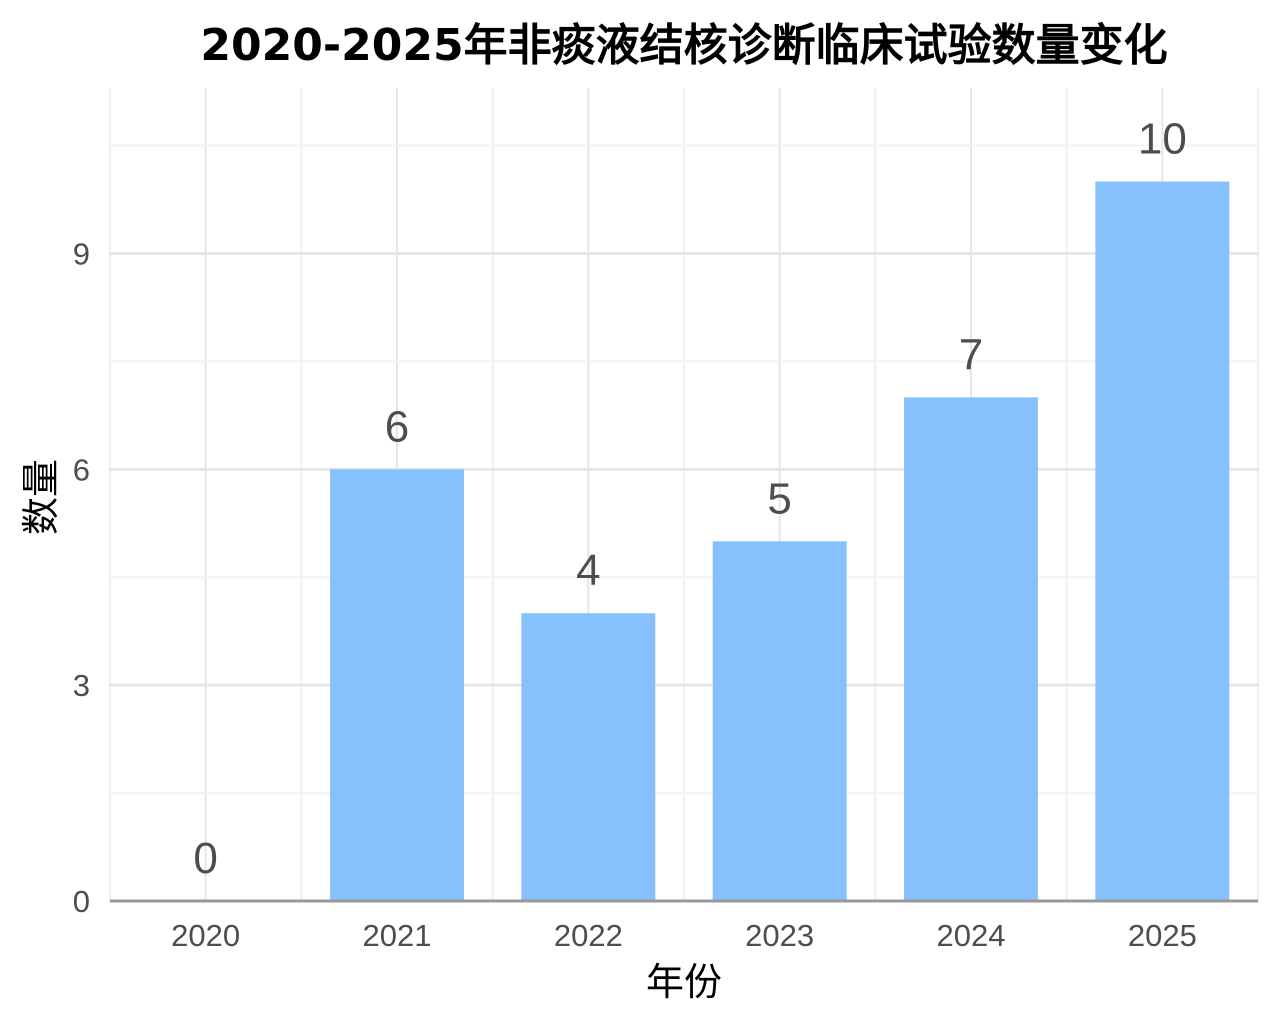 The image size is (1280, 1024). What do you see at coordinates (81, 253) in the screenshot?
I see `y-tick-label: 9` at bounding box center [81, 253].